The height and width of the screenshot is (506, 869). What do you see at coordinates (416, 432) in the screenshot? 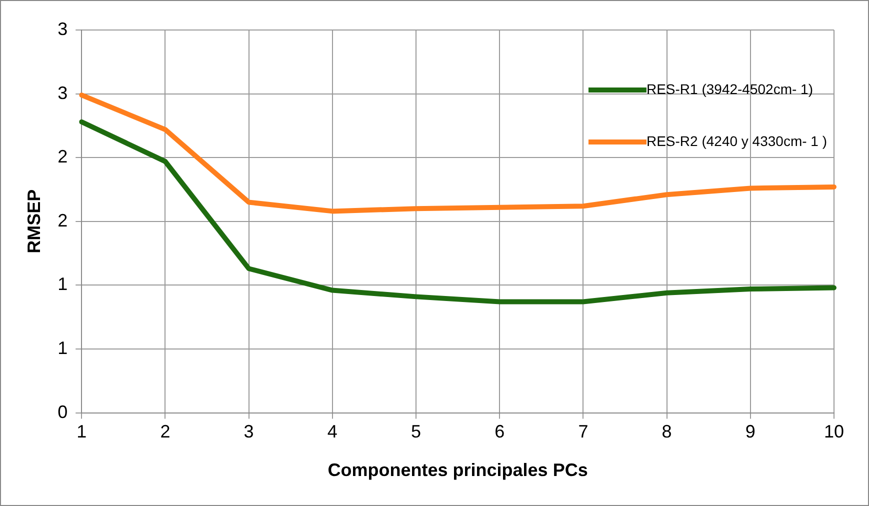
I see `x-tick-label: 5` at bounding box center [416, 432].